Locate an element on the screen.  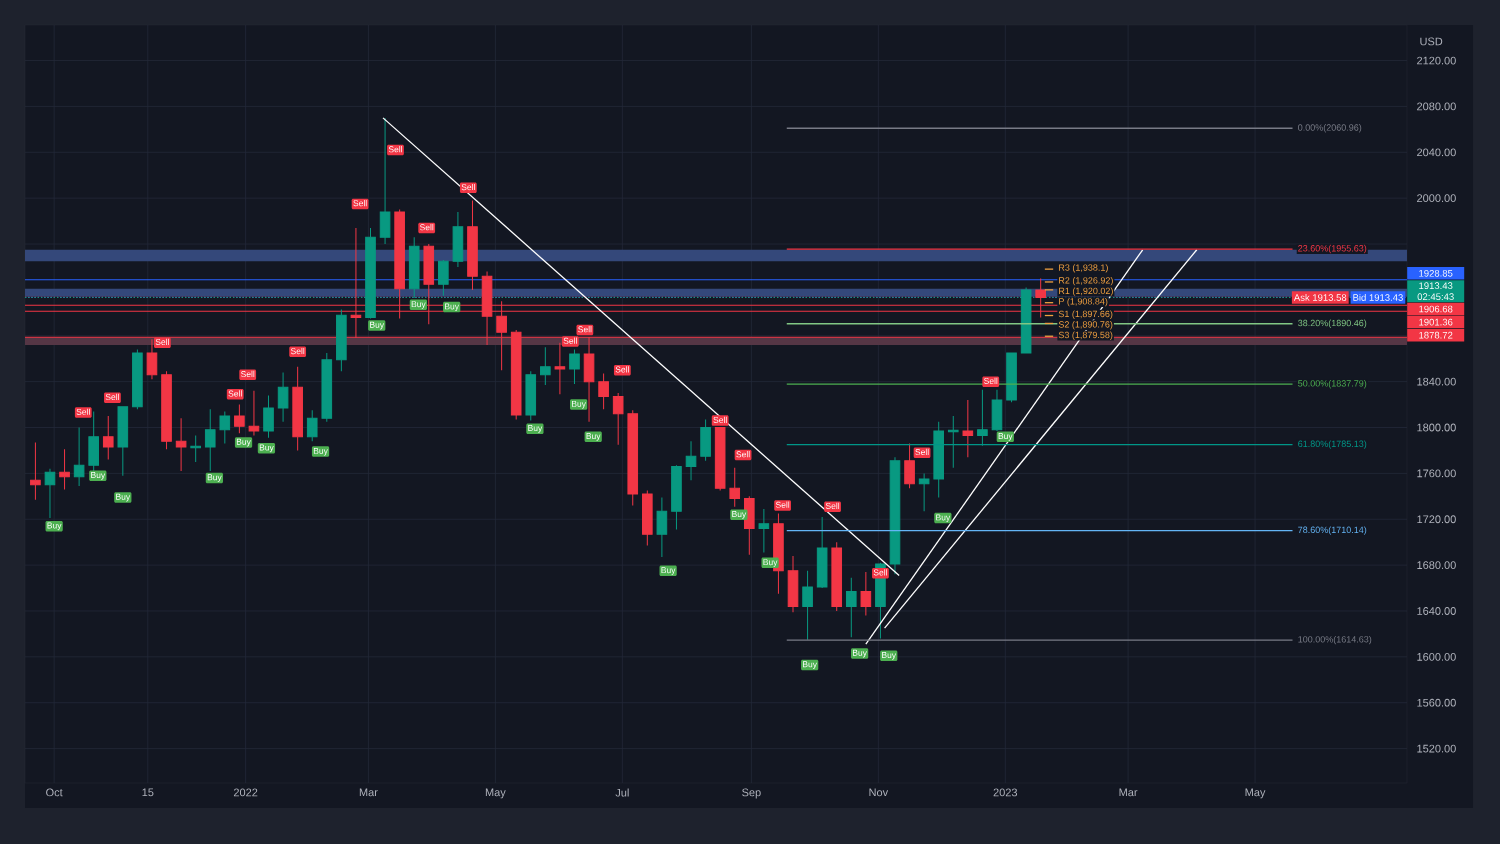
ref-line-label: Ask 1913.58 is located at coordinates (1320, 297).